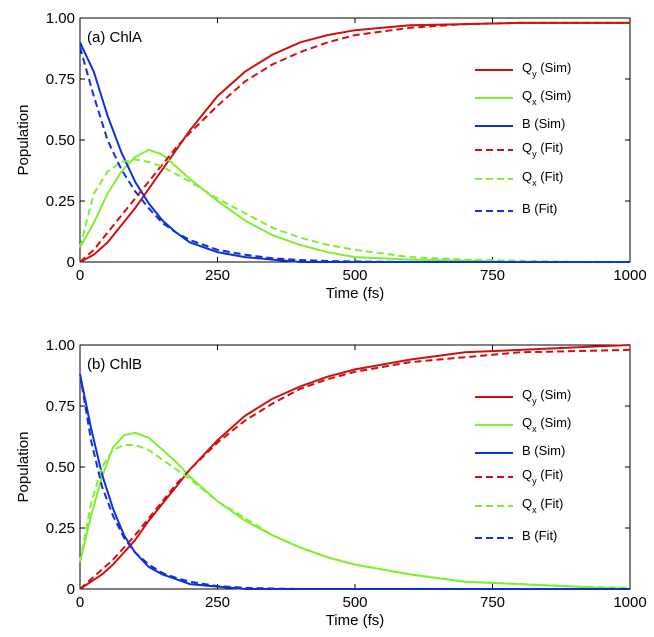  I want to click on panel-title: (b) ChlB, so click(114, 364).